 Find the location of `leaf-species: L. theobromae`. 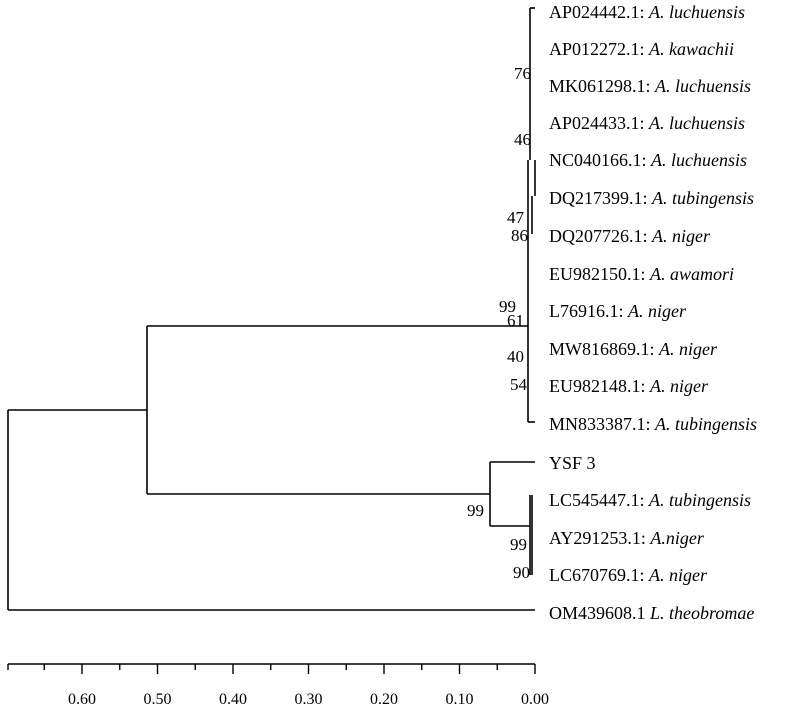

leaf-species: L. theobromae is located at coordinates (701, 613).